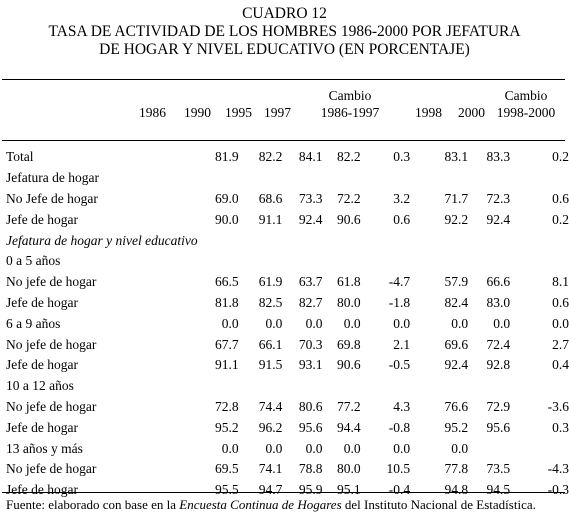 The width and height of the screenshot is (569, 520). What do you see at coordinates (498, 365) in the screenshot?
I see `table-cell: 92.8` at bounding box center [498, 365].